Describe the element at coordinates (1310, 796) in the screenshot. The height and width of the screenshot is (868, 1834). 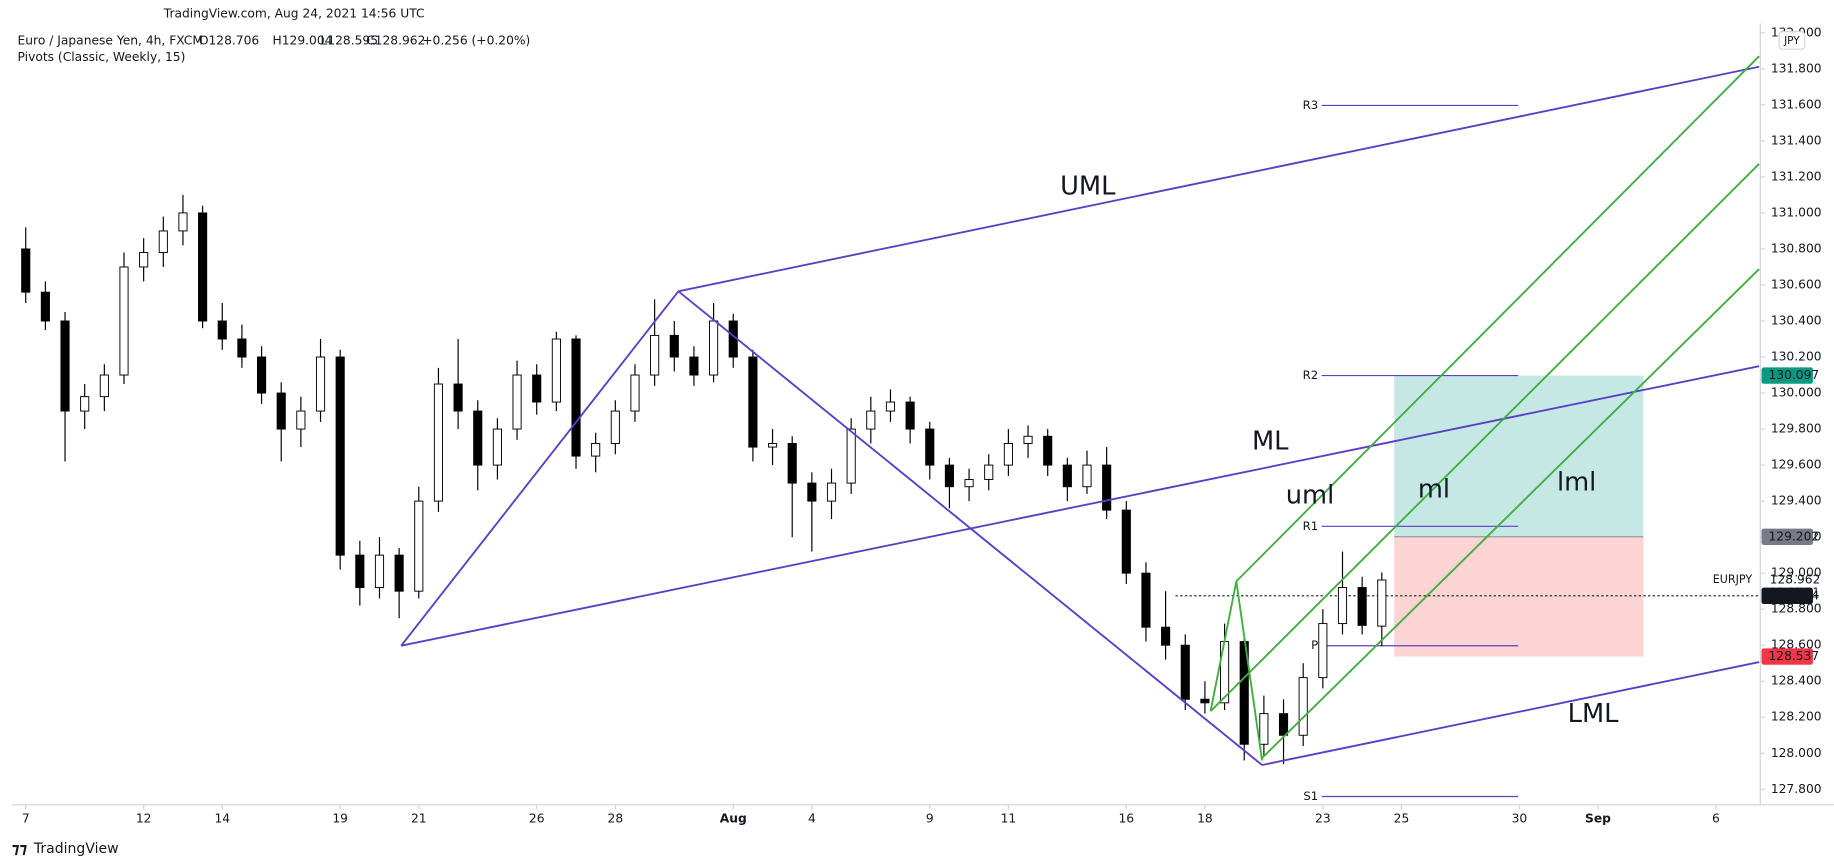
I see `pivot-label: S1` at that location.